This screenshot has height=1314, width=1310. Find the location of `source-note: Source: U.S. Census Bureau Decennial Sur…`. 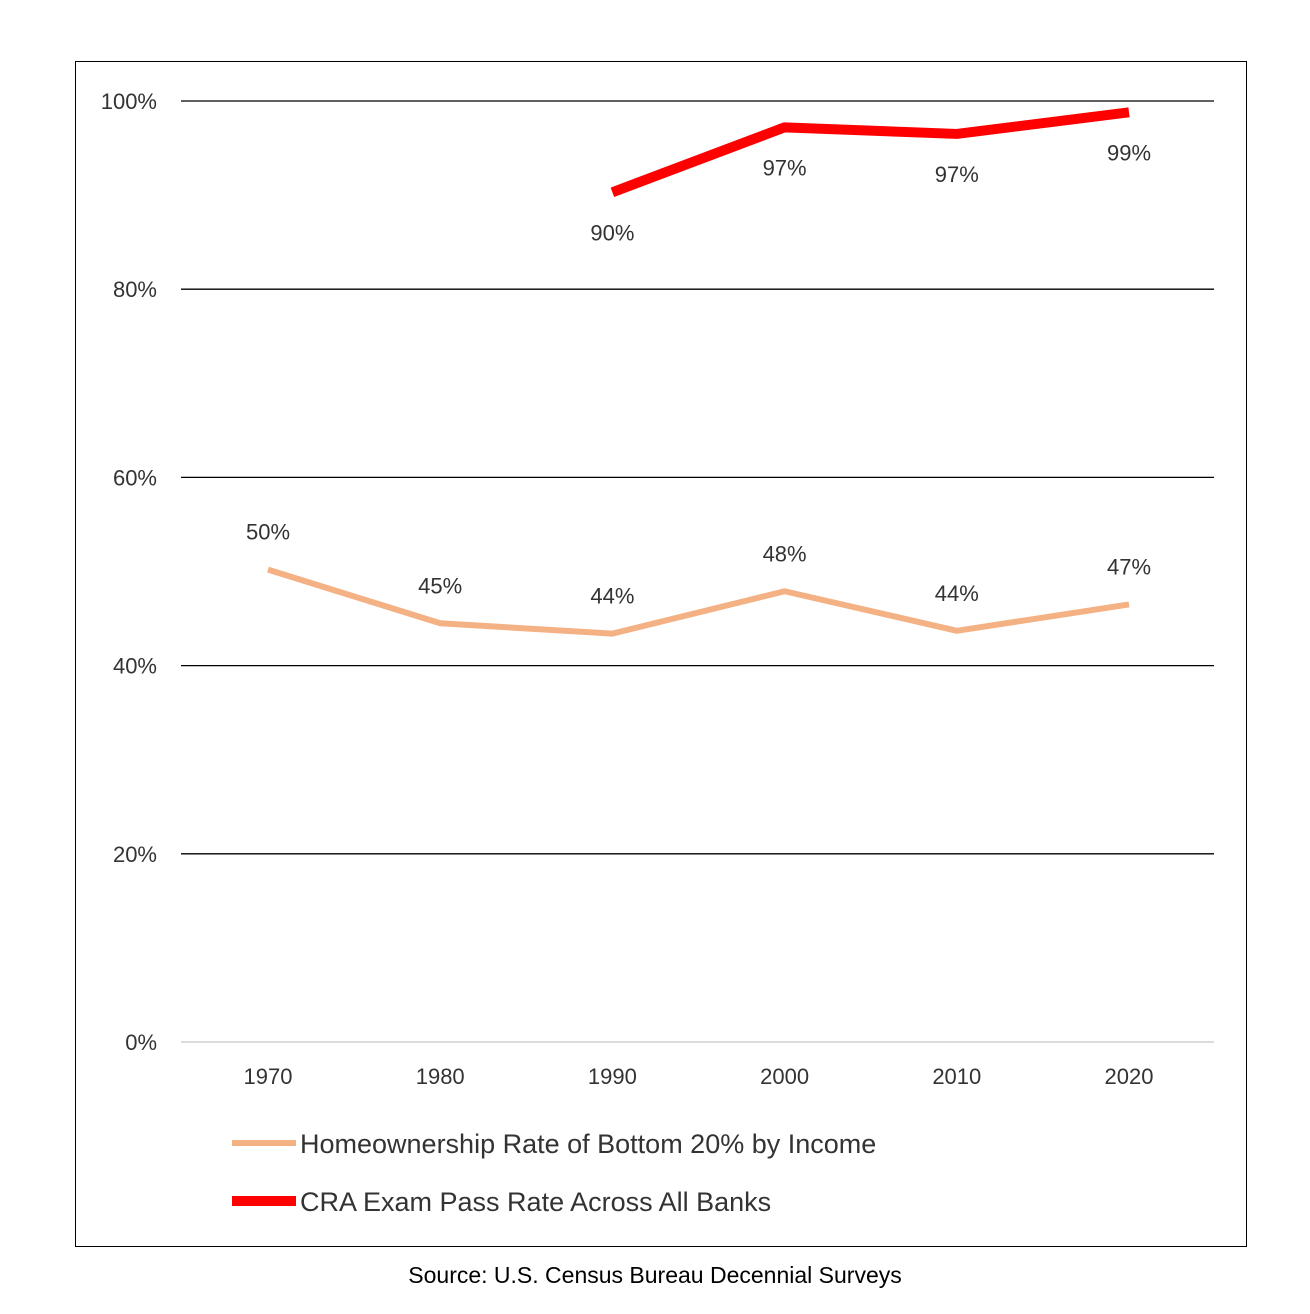

source-note: Source: U.S. Census Bureau Decennial Sur… is located at coordinates (655, 1275).